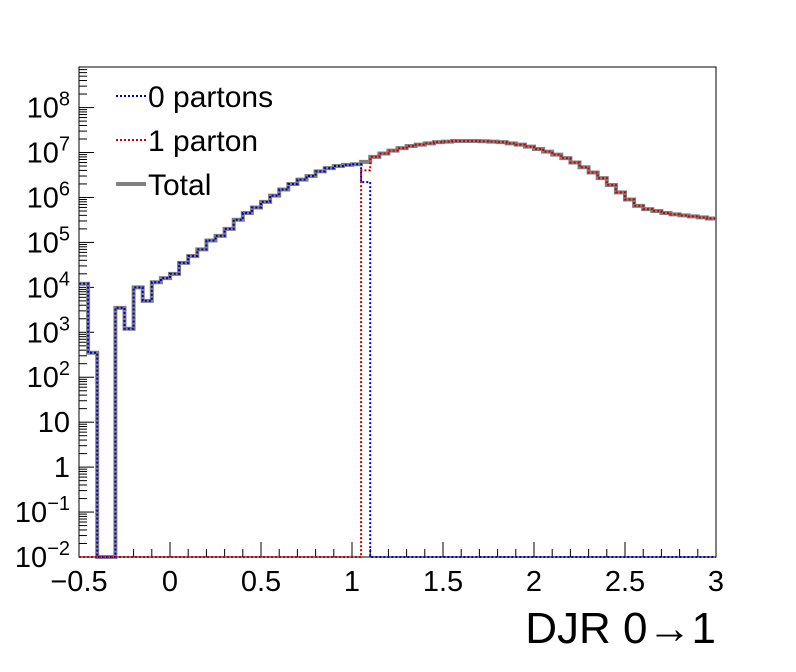  I want to click on legend-label: 0 partons, so click(210, 97).